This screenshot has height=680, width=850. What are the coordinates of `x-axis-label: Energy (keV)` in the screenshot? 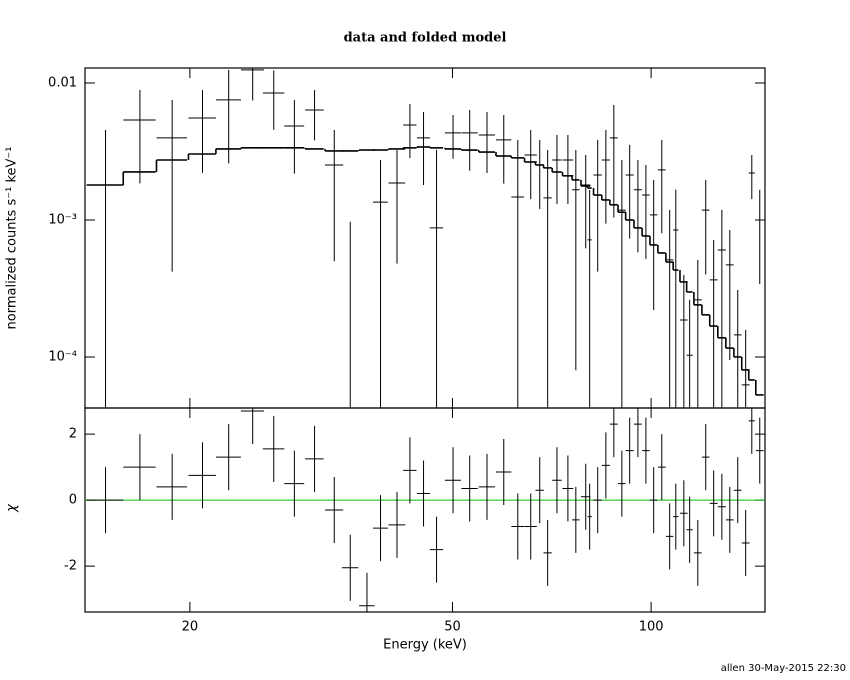 It's located at (425, 645).